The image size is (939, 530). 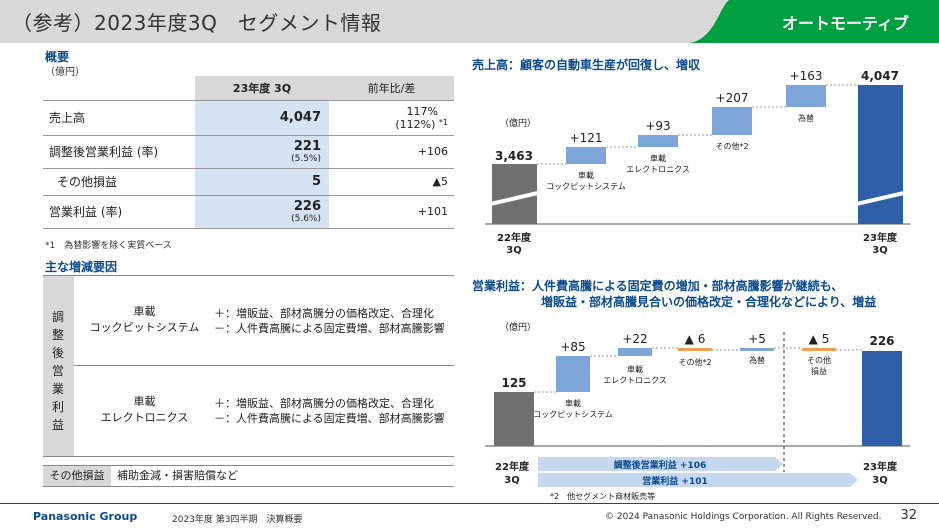 I want to click on row-label: 営業利益 (率), so click(x=119, y=212).